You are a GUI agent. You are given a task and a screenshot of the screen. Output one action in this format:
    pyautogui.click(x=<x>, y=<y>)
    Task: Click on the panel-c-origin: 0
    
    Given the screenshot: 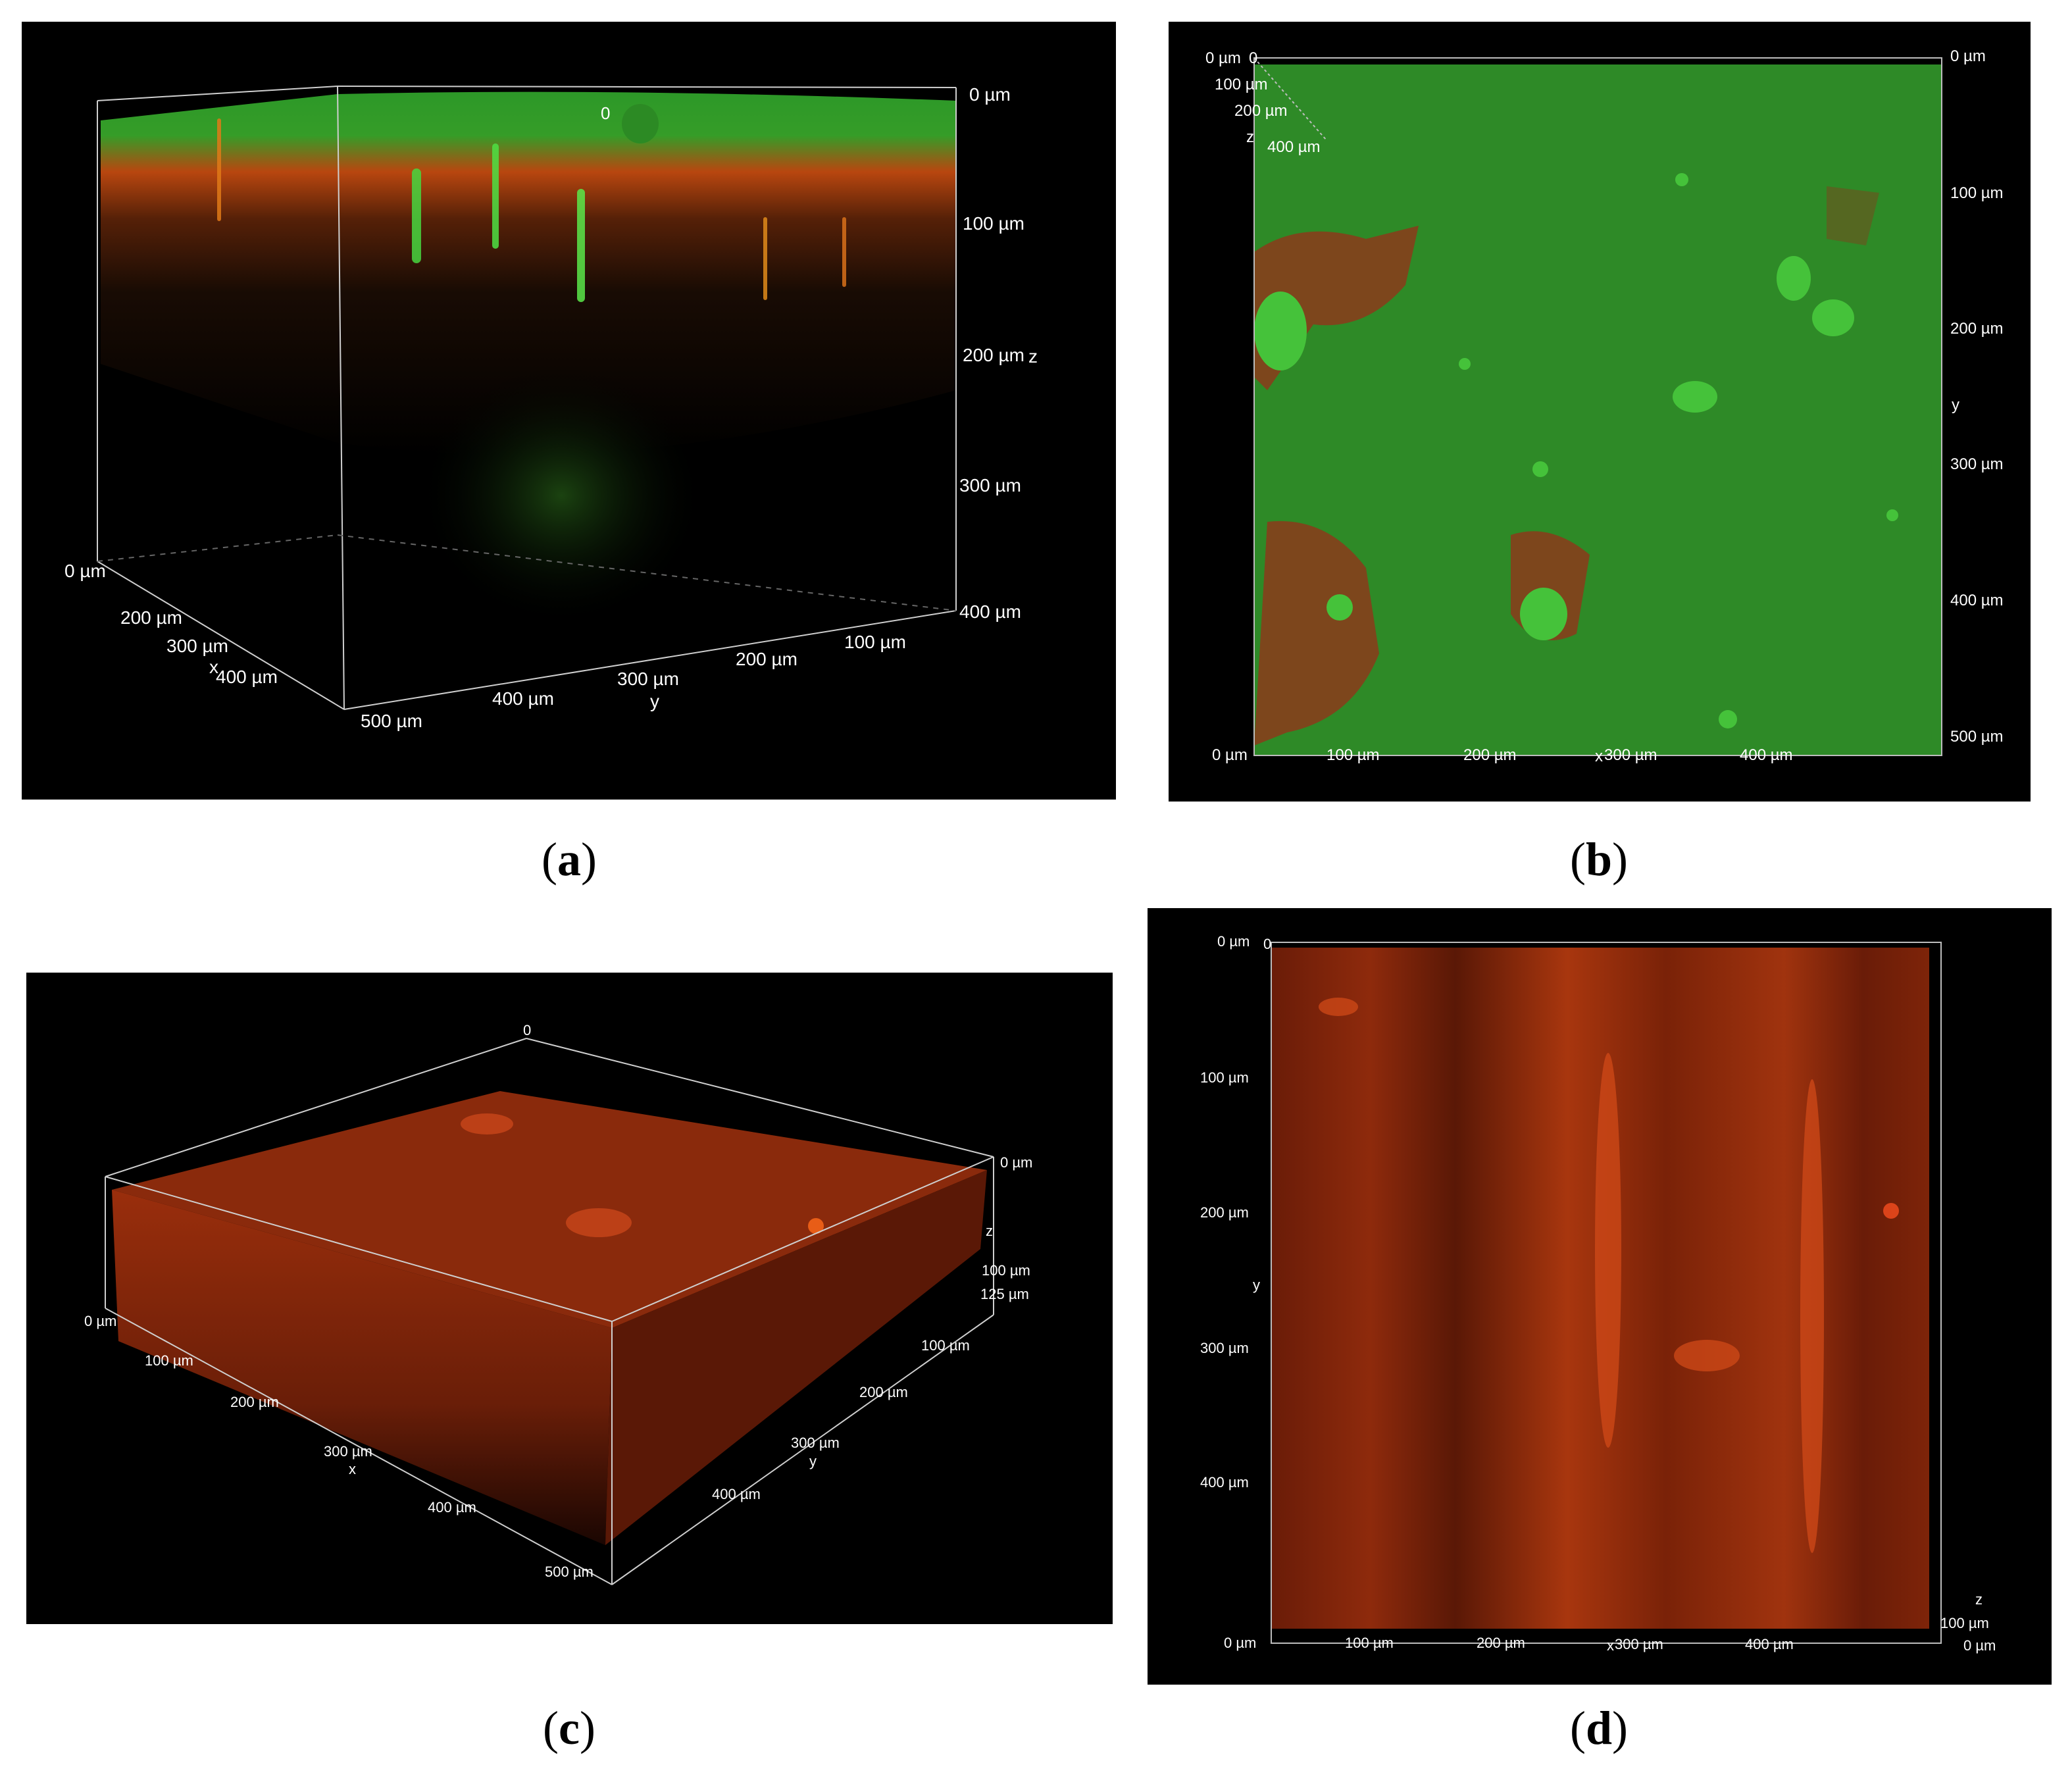 What is the action you would take?
    pyautogui.click(x=527, y=1030)
    